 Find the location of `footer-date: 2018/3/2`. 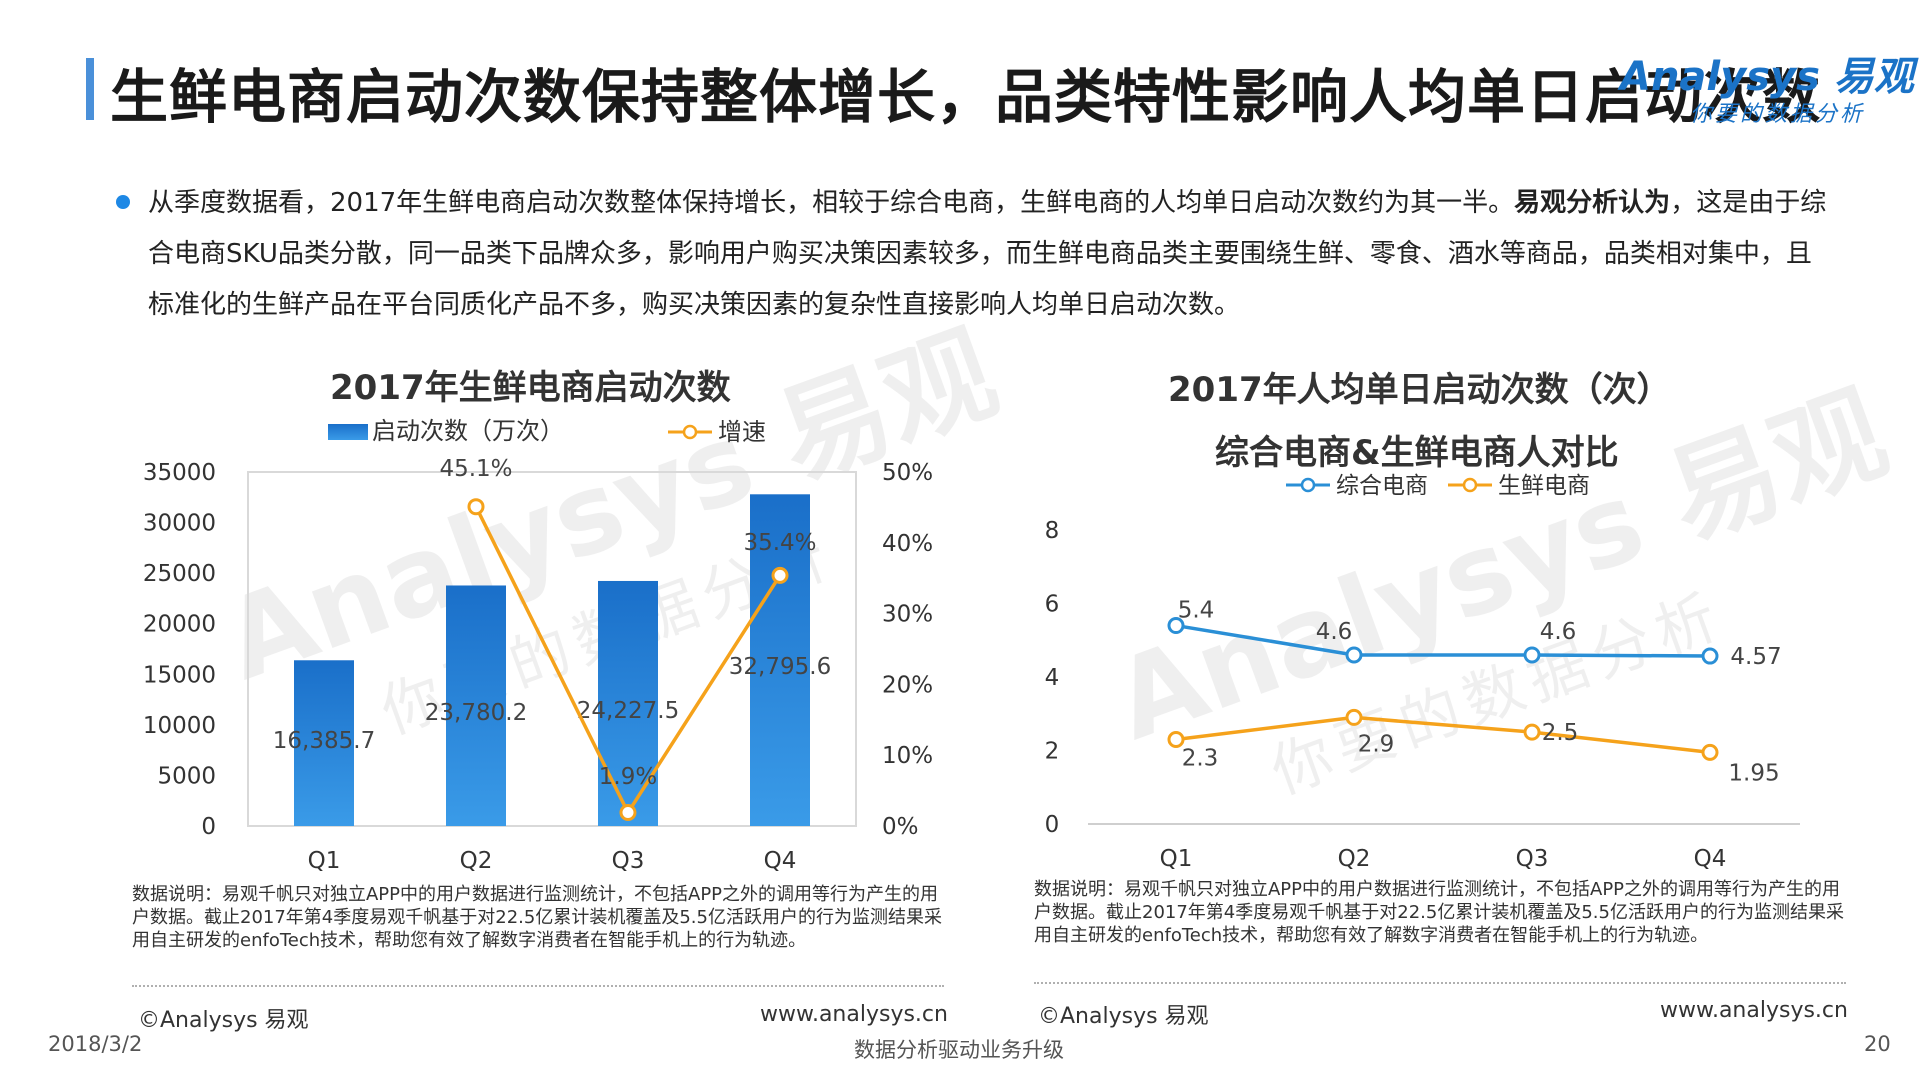

footer-date: 2018/3/2 is located at coordinates (95, 1044).